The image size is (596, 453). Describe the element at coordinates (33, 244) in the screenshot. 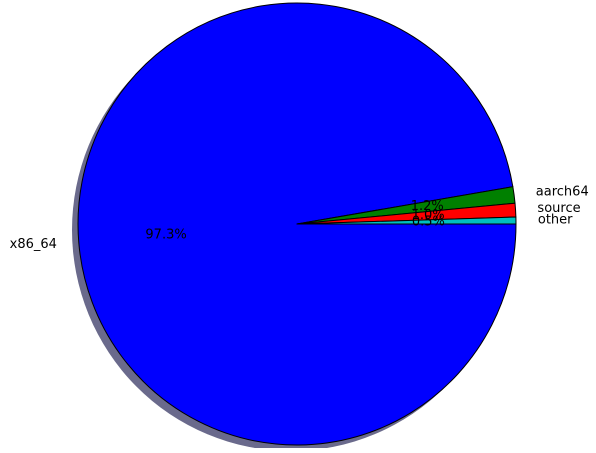

I see `pie-name-label-x86-64: x86_64` at that location.